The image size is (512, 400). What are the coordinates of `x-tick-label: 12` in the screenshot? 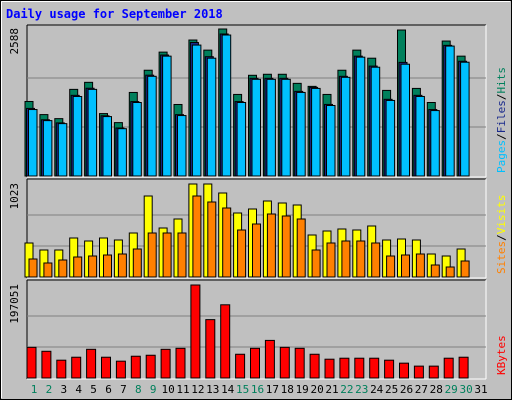 It's located at (197, 389).